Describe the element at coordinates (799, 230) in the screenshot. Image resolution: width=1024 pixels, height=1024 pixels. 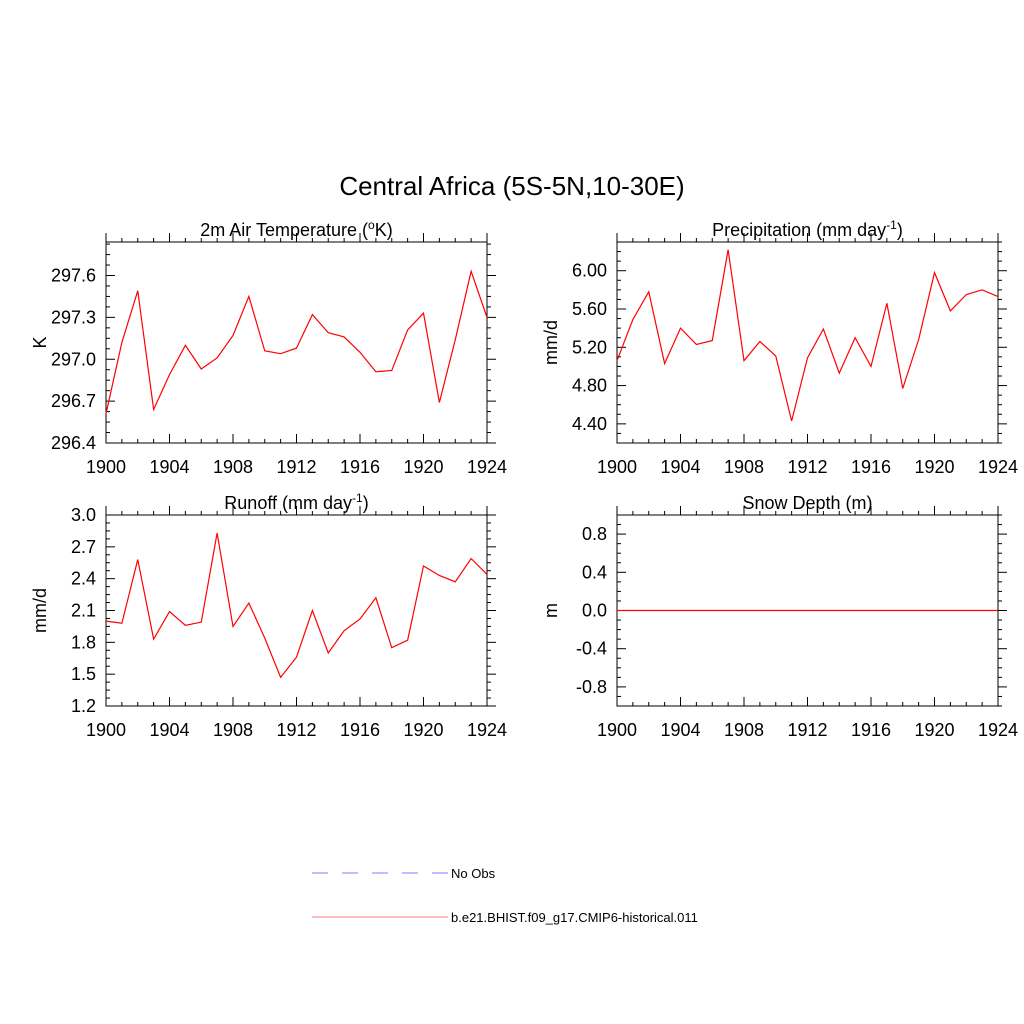
I see `panel-title-text: Precipitation (mm day` at that location.